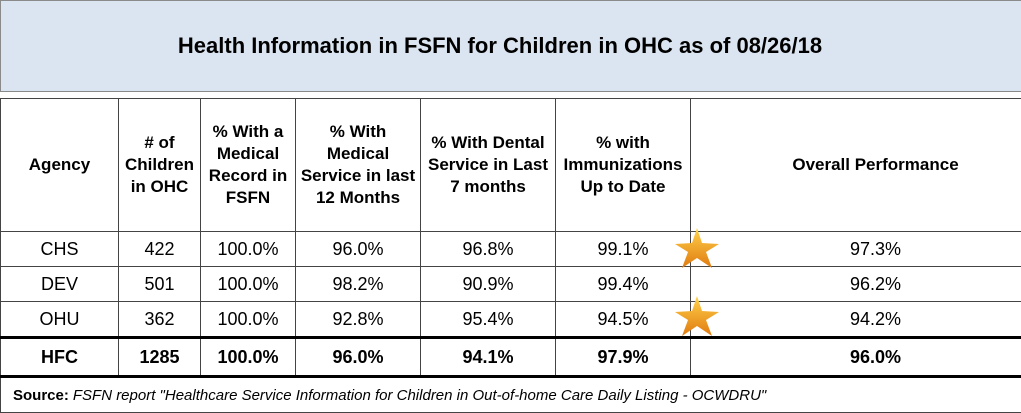  What do you see at coordinates (623, 357) in the screenshot?
I see `total-cell: 97.9%` at bounding box center [623, 357].